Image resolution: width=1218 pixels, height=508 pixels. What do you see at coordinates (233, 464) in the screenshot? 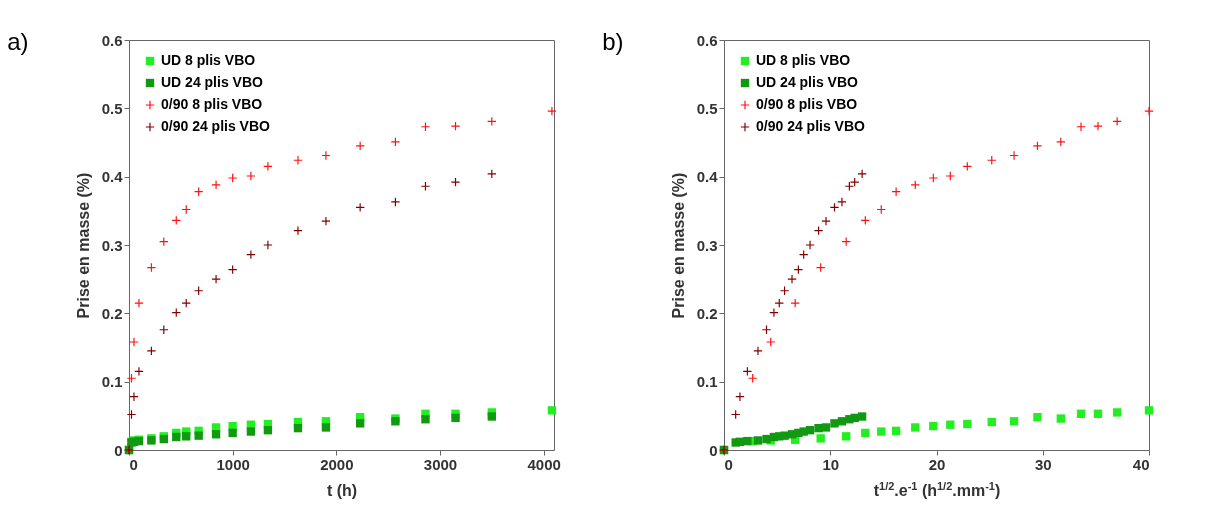
I see `x-tick-label: 1000` at bounding box center [233, 464].